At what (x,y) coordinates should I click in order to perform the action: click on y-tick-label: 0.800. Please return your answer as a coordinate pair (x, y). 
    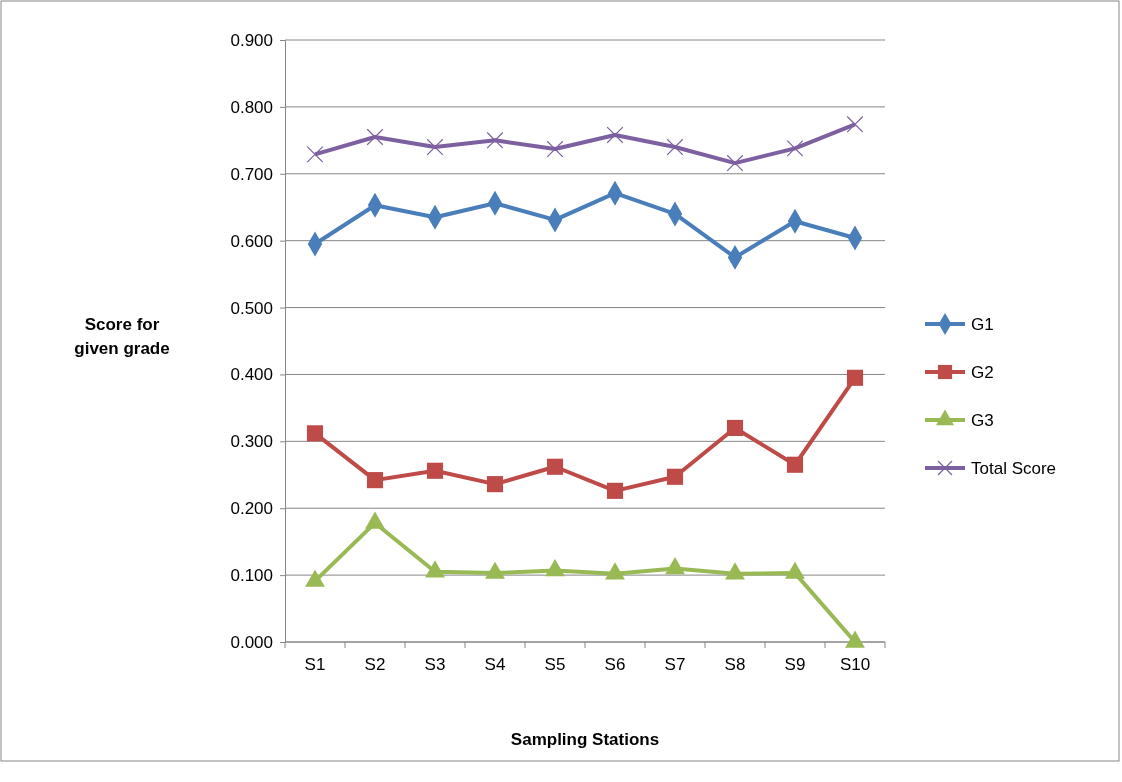
    Looking at the image, I should click on (251, 107).